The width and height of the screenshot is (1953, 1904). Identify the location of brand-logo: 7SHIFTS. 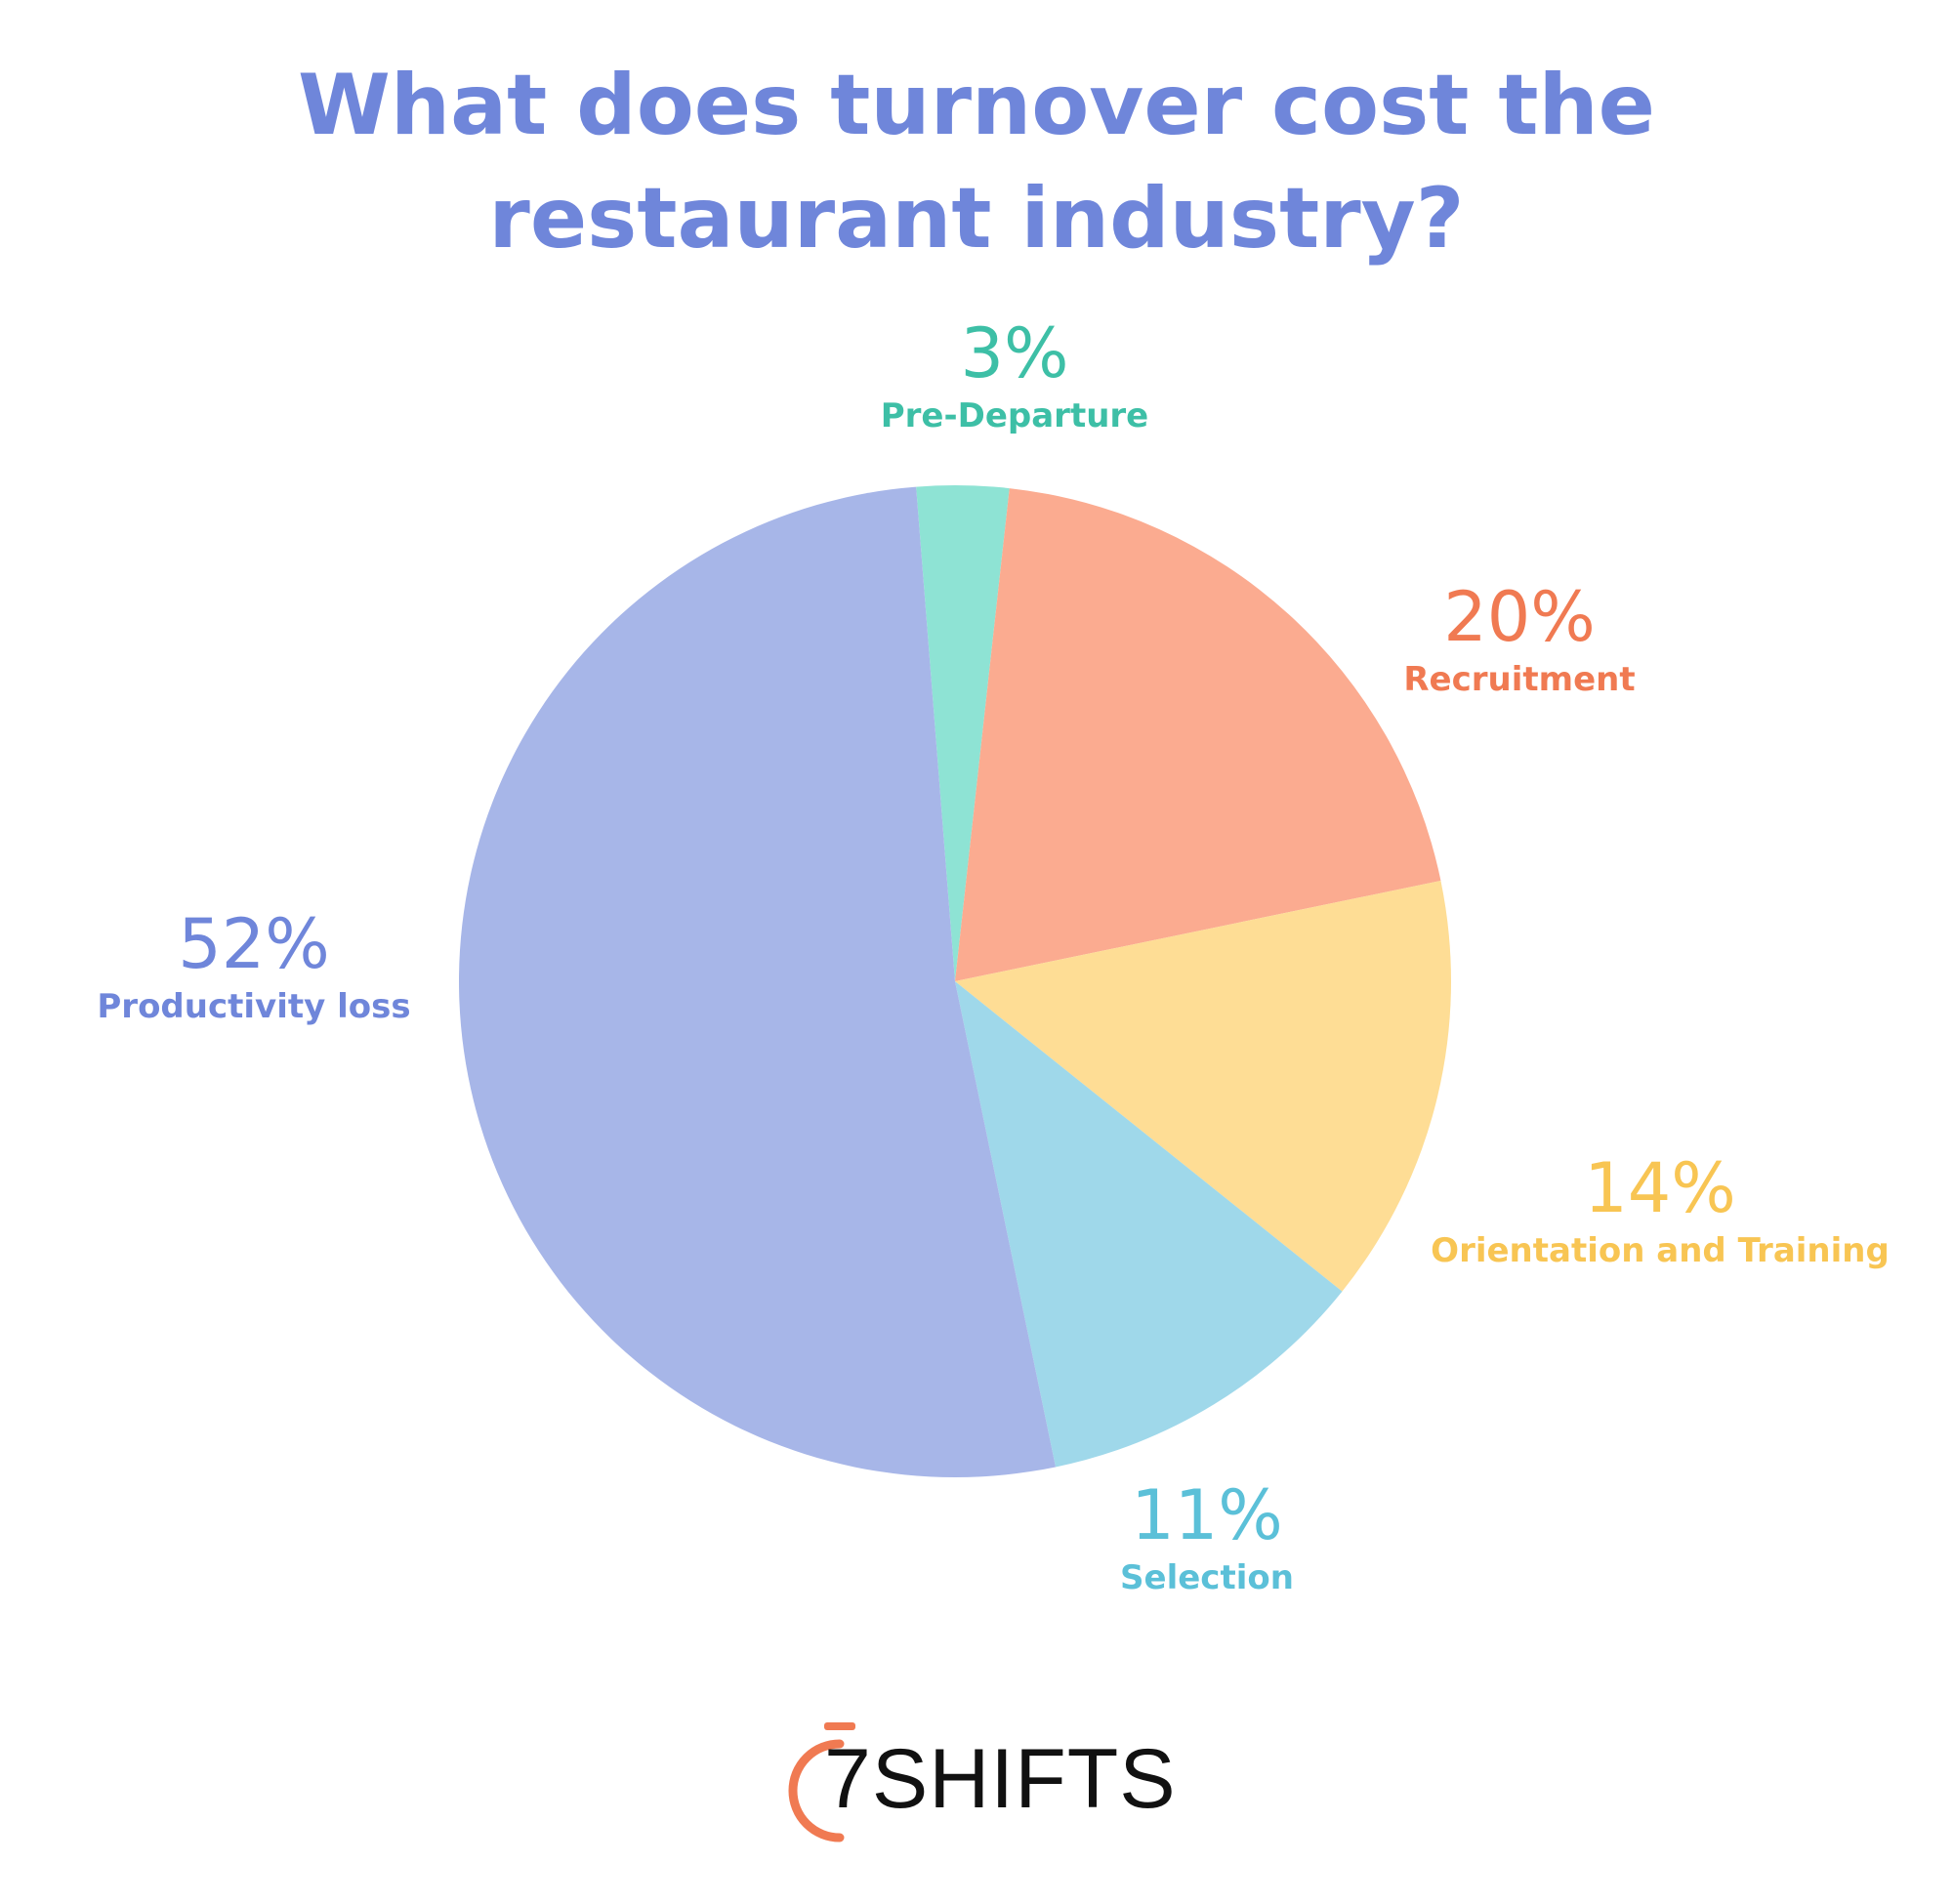
(986, 1777).